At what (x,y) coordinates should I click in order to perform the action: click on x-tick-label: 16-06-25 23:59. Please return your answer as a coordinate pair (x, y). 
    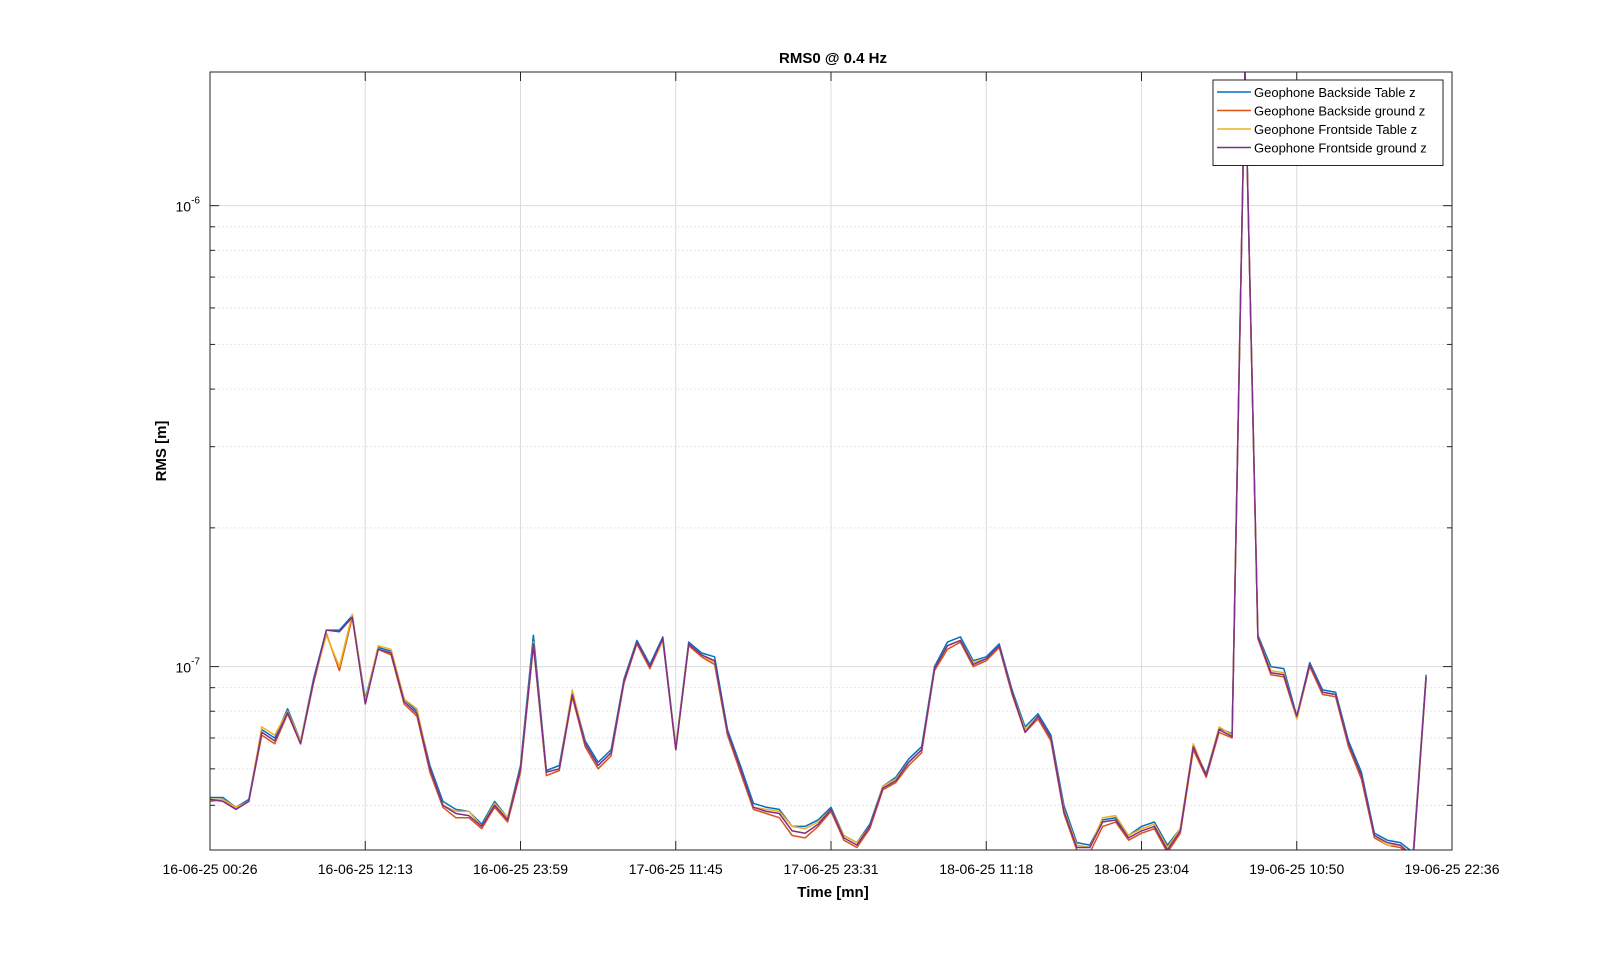
    Looking at the image, I should click on (520, 869).